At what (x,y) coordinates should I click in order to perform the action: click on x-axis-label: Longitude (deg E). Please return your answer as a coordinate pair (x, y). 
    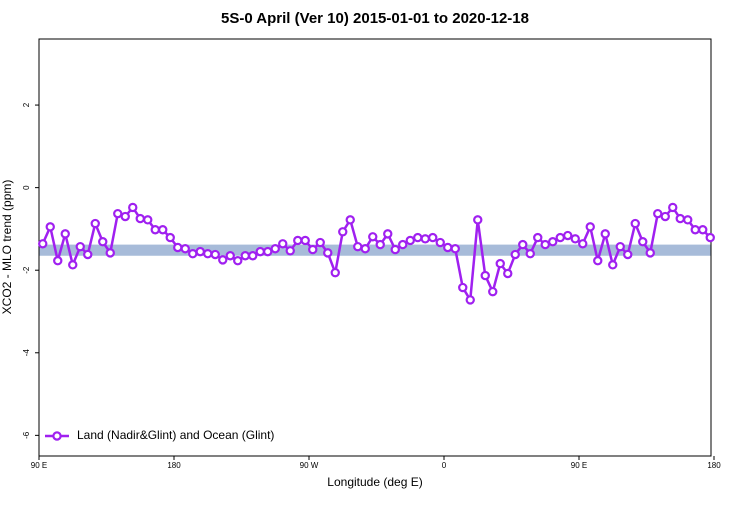
    Looking at the image, I should click on (374, 482).